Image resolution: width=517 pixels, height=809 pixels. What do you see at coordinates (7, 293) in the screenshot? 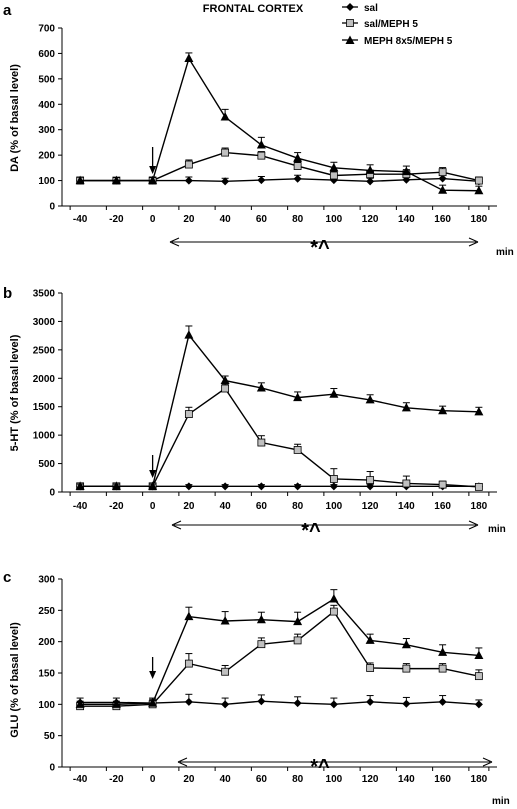
I see `panel-label-b: b` at bounding box center [7, 293].